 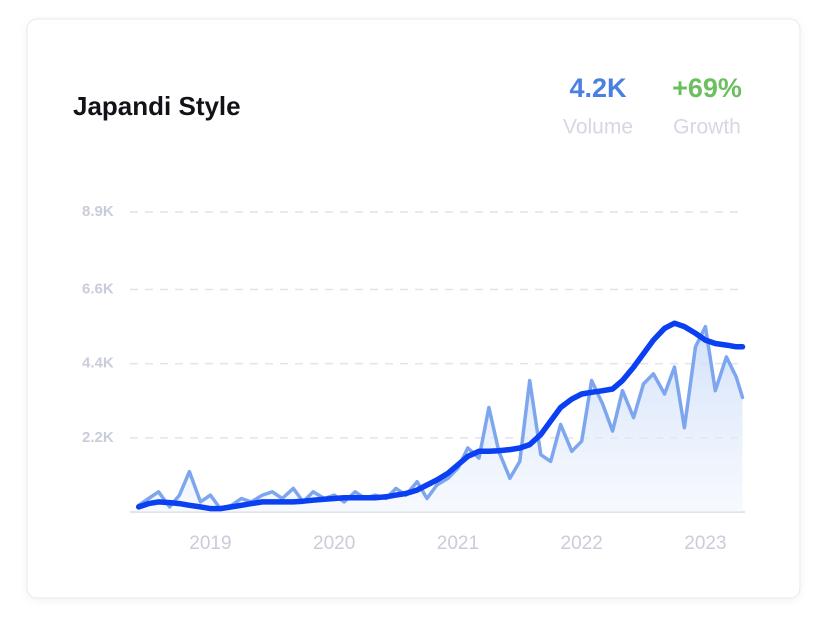 What do you see at coordinates (705, 543) in the screenshot?
I see `x-tick-label: 2023` at bounding box center [705, 543].